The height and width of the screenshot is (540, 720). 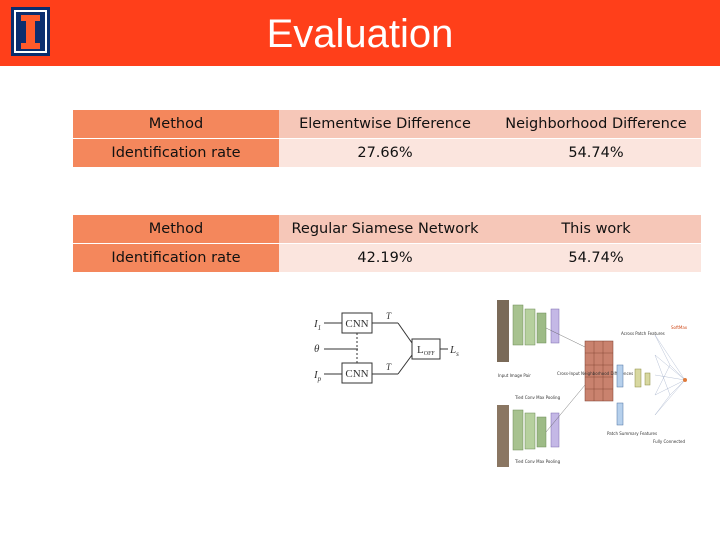 I want to click on method-siamese: Regular Siamese Network, so click(x=385, y=229).